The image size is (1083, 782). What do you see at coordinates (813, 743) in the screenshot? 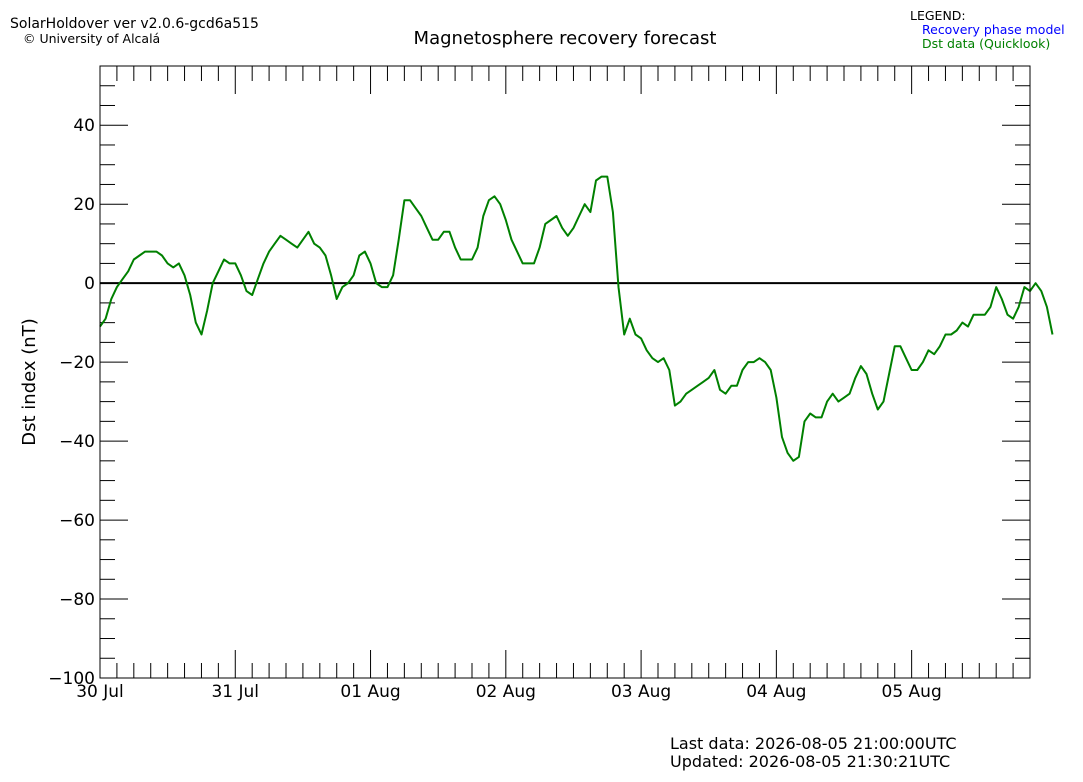
I see `last-data-timestamp: Last data: 2026-08-05 21:00:00UTC` at bounding box center [813, 743].